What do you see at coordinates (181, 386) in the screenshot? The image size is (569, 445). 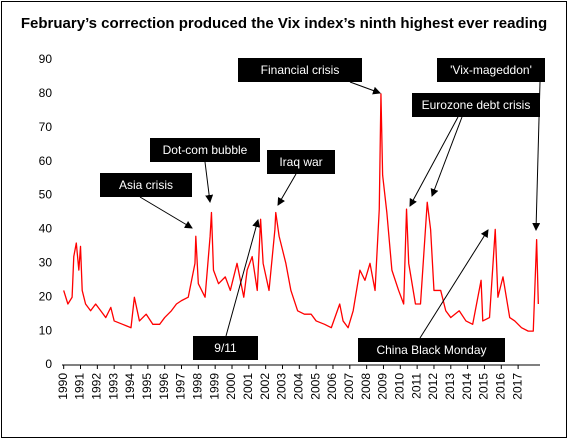 I see `x-tick-label: 1997` at bounding box center [181, 386].